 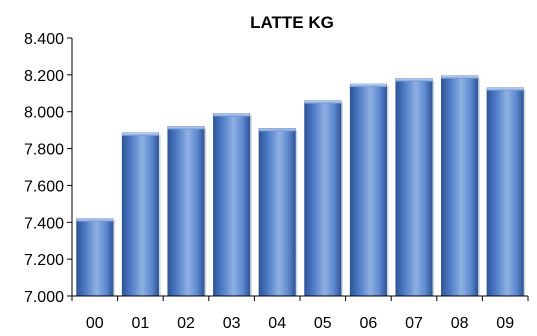 I want to click on y-tick-label: 8.200, so click(x=44, y=76).